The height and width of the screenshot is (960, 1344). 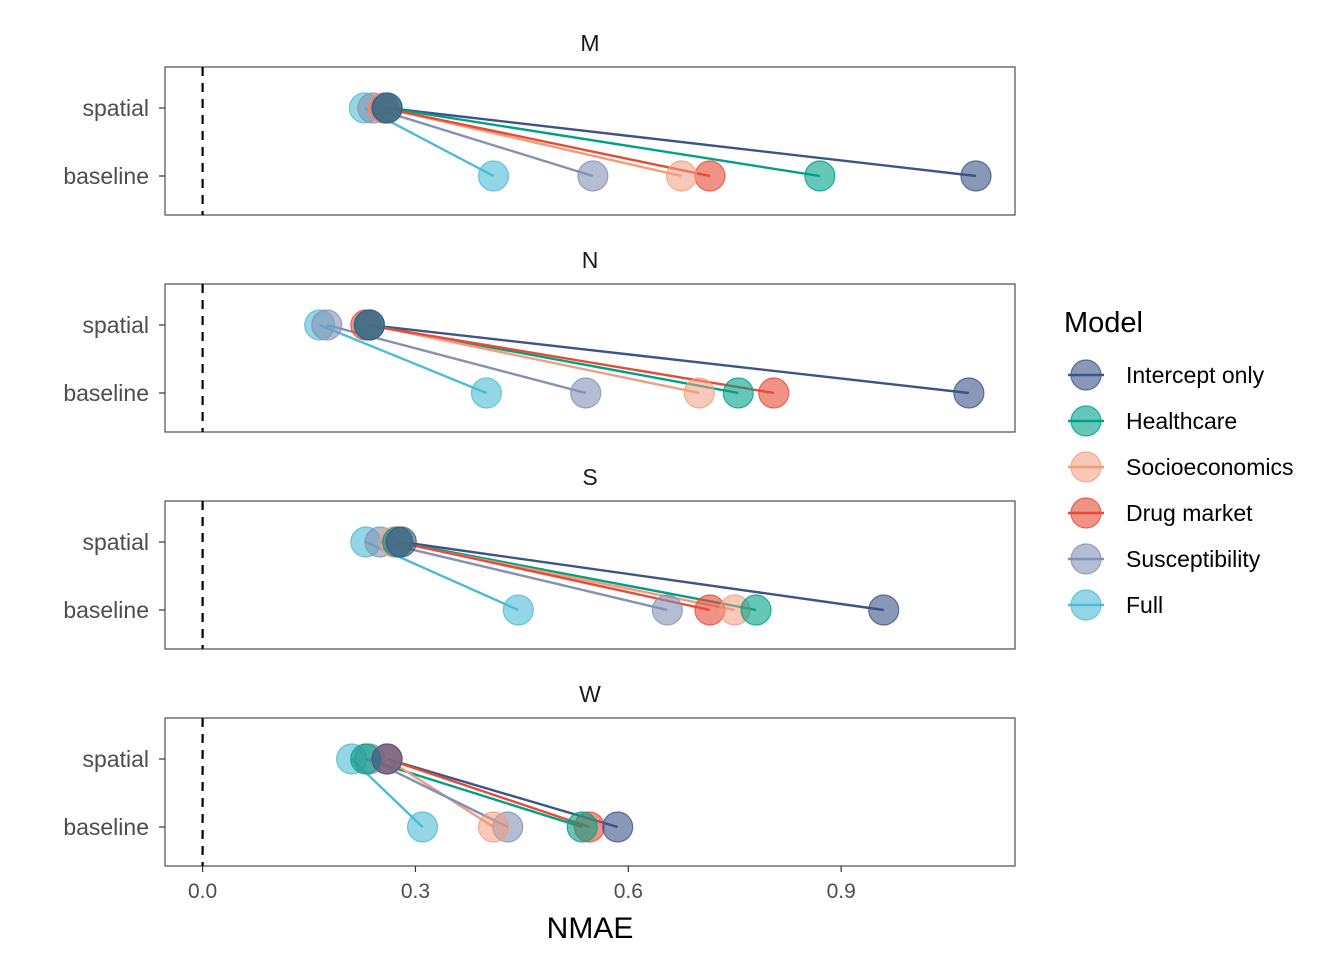 What do you see at coordinates (1144, 605) in the screenshot?
I see `legend-label: Full` at bounding box center [1144, 605].